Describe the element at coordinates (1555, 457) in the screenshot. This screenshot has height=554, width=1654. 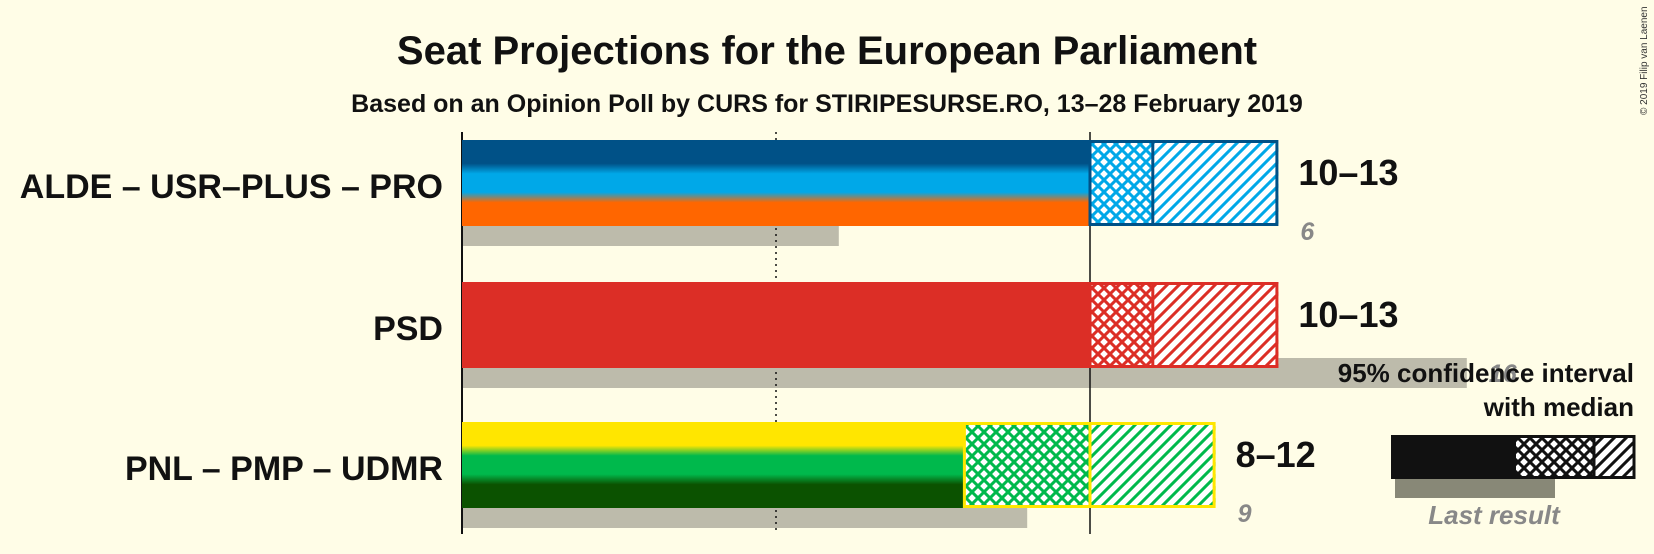
I see `legend-cross-swatch` at that location.